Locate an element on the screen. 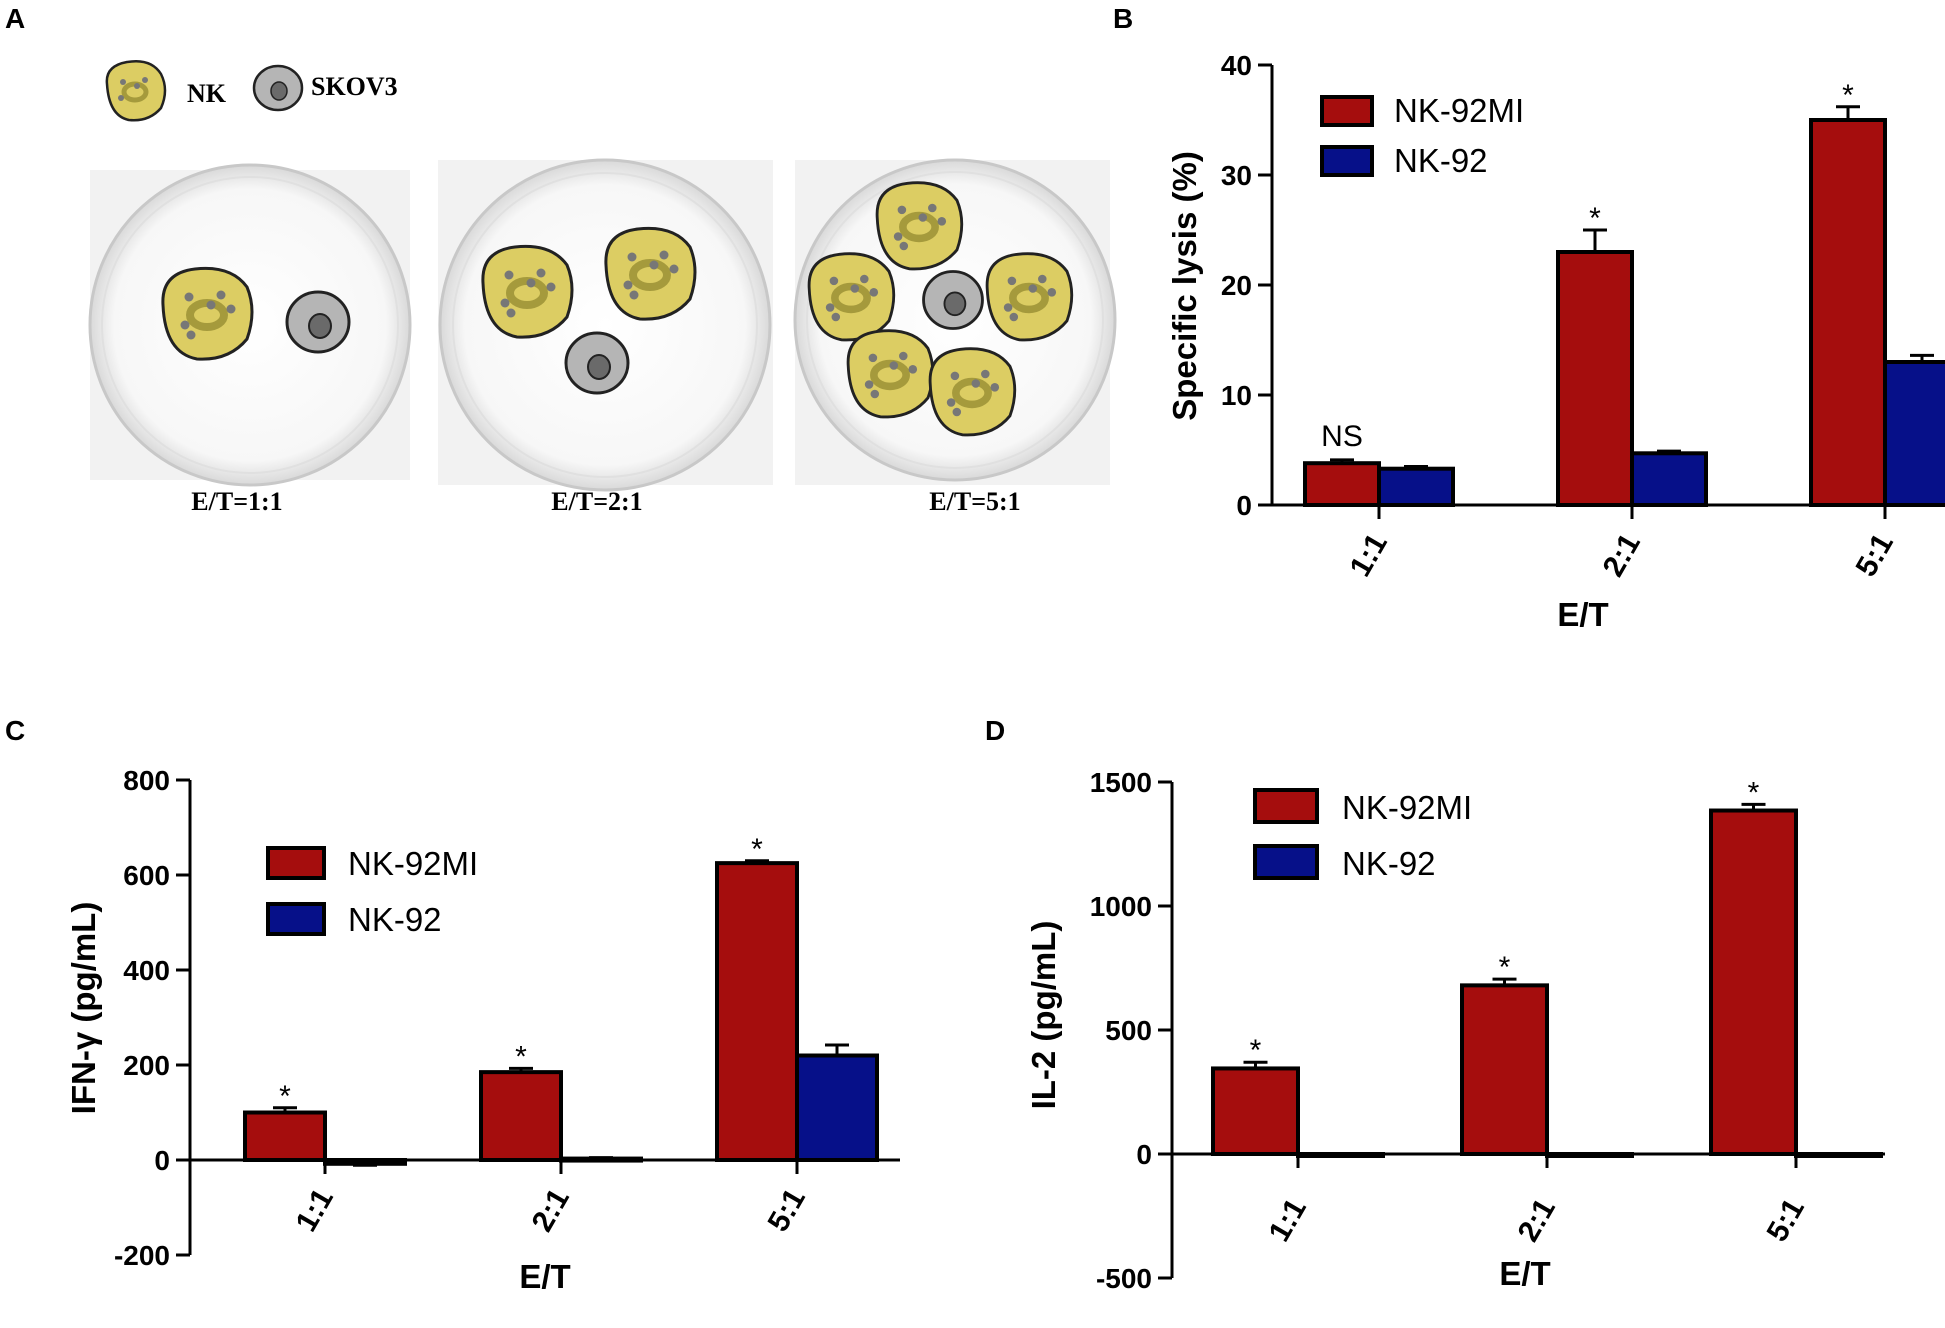  chart-c-annotation-1: * is located at coordinates (521, 1056).